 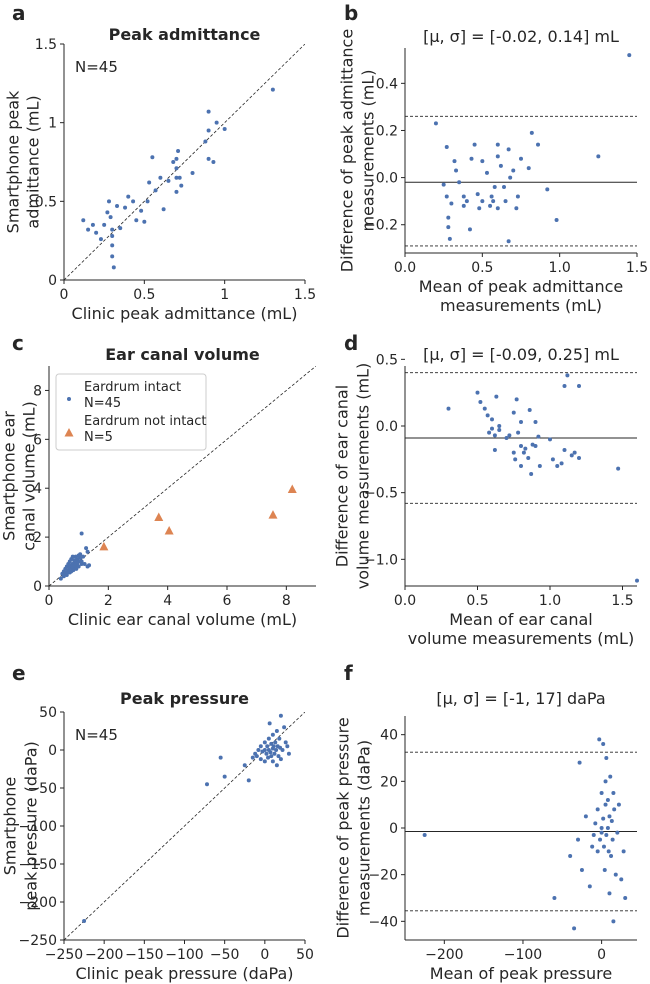 I want to click on x-axis-label: volume measurements (mL), so click(x=521, y=638).